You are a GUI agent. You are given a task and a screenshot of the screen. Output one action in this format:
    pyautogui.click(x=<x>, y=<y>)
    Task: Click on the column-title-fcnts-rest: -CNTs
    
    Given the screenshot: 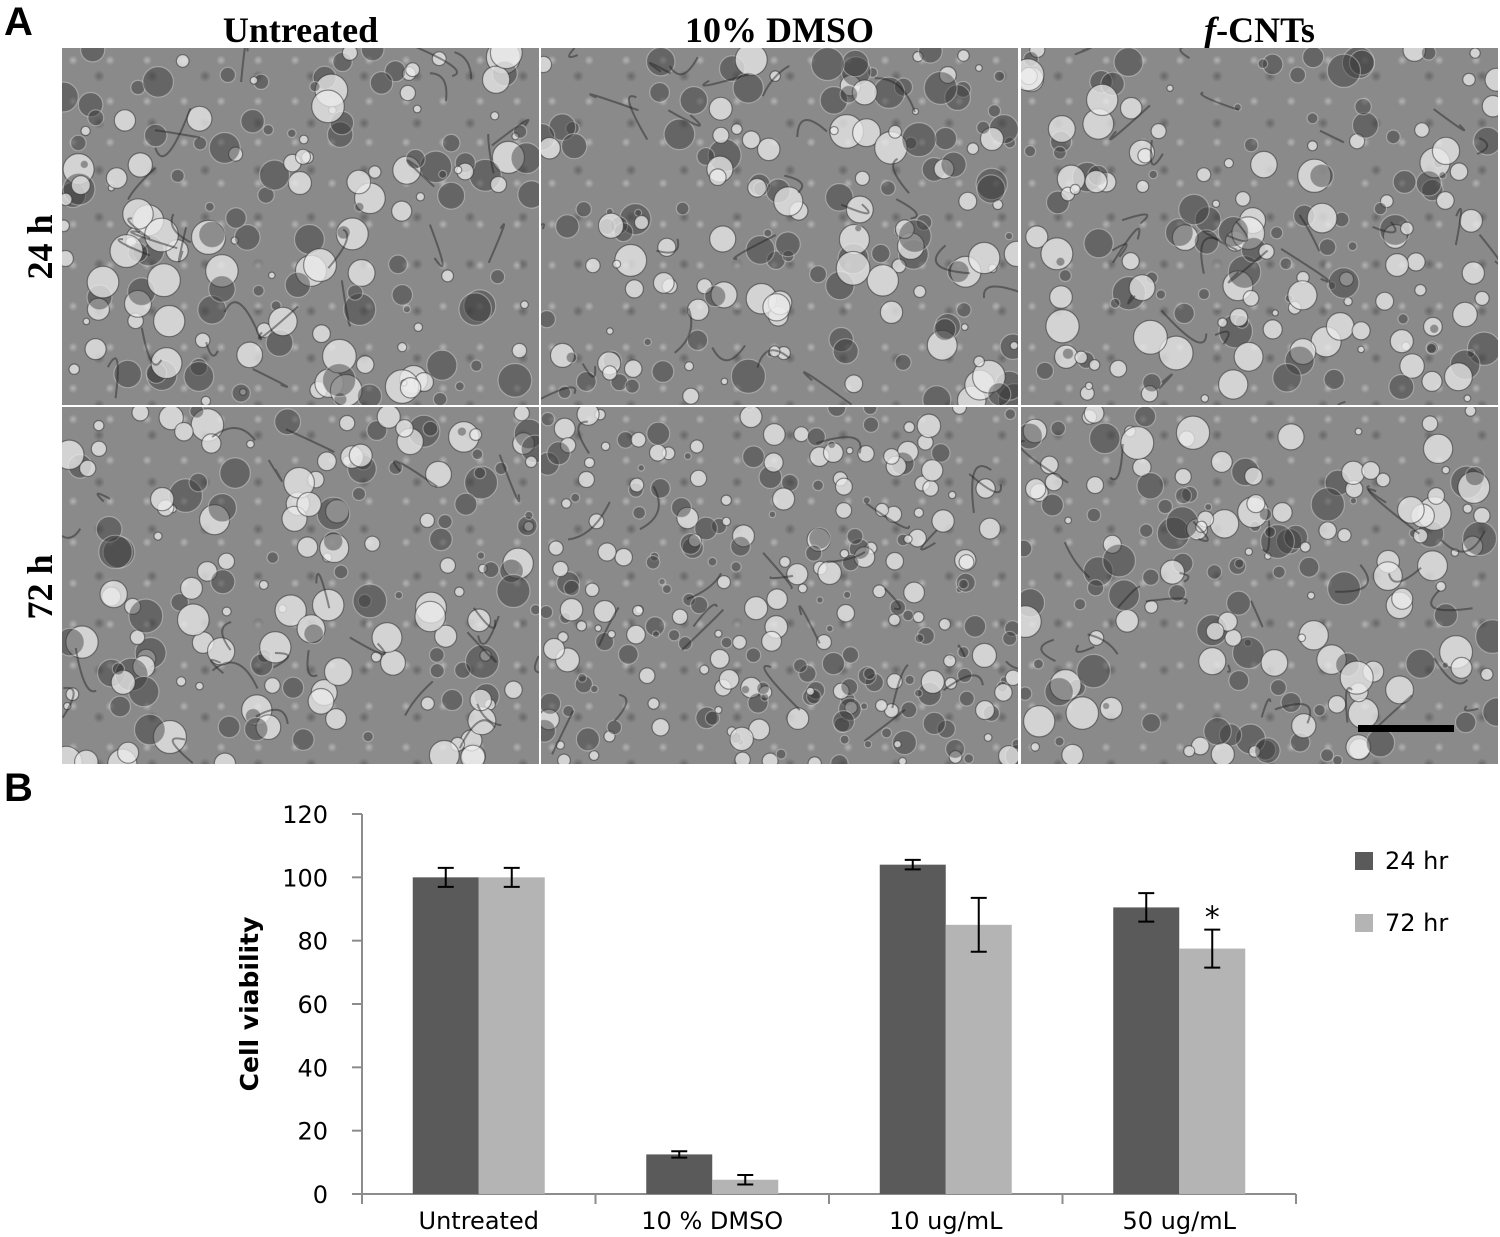 What is the action you would take?
    pyautogui.click(x=1265, y=30)
    